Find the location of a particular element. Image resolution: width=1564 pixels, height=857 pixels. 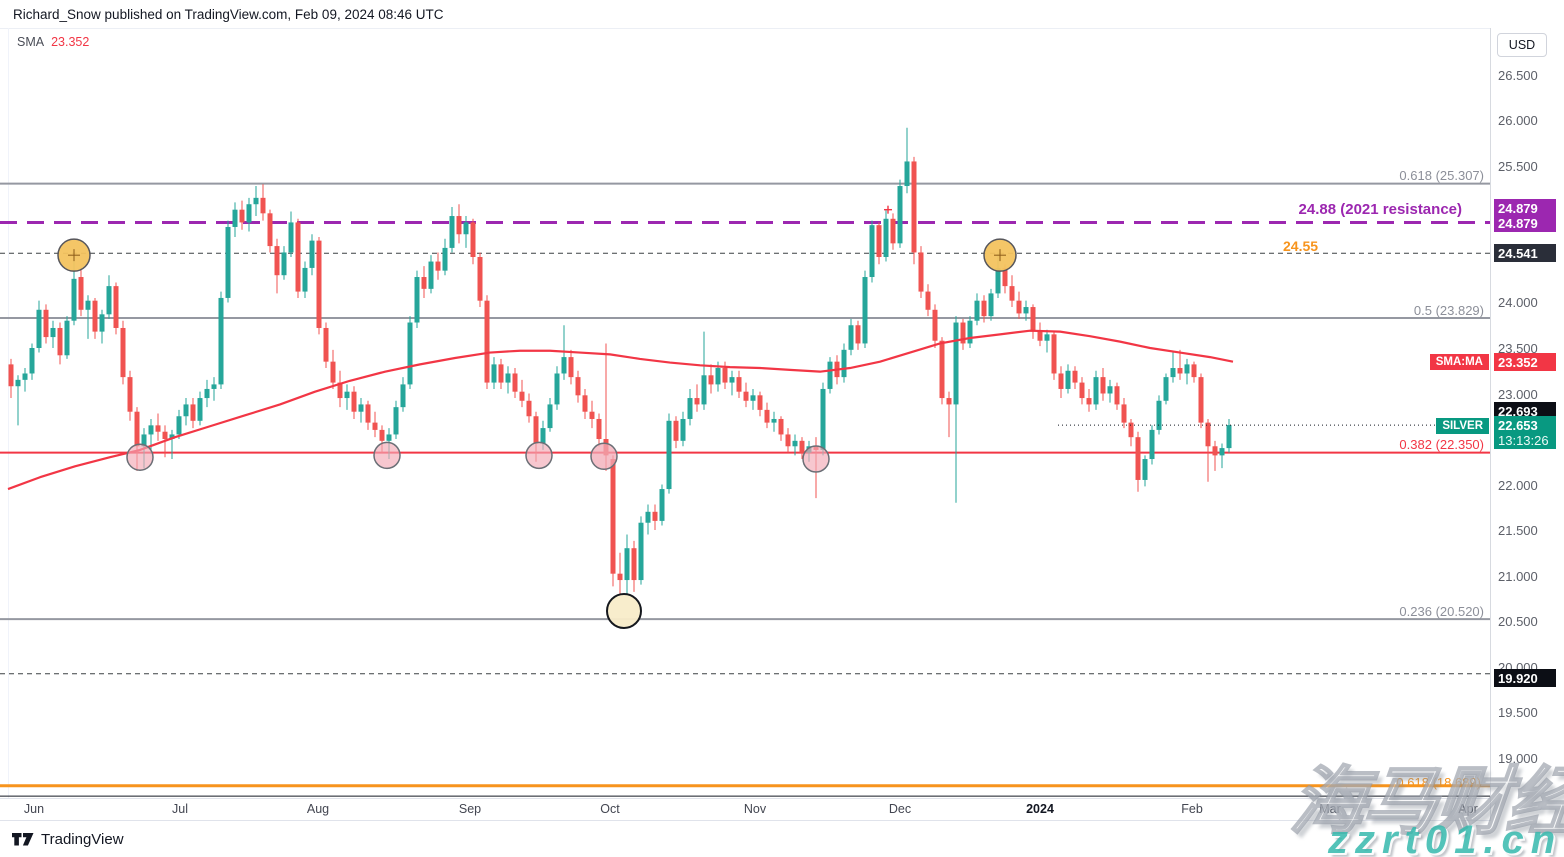

sma-line is located at coordinates (620, 410).